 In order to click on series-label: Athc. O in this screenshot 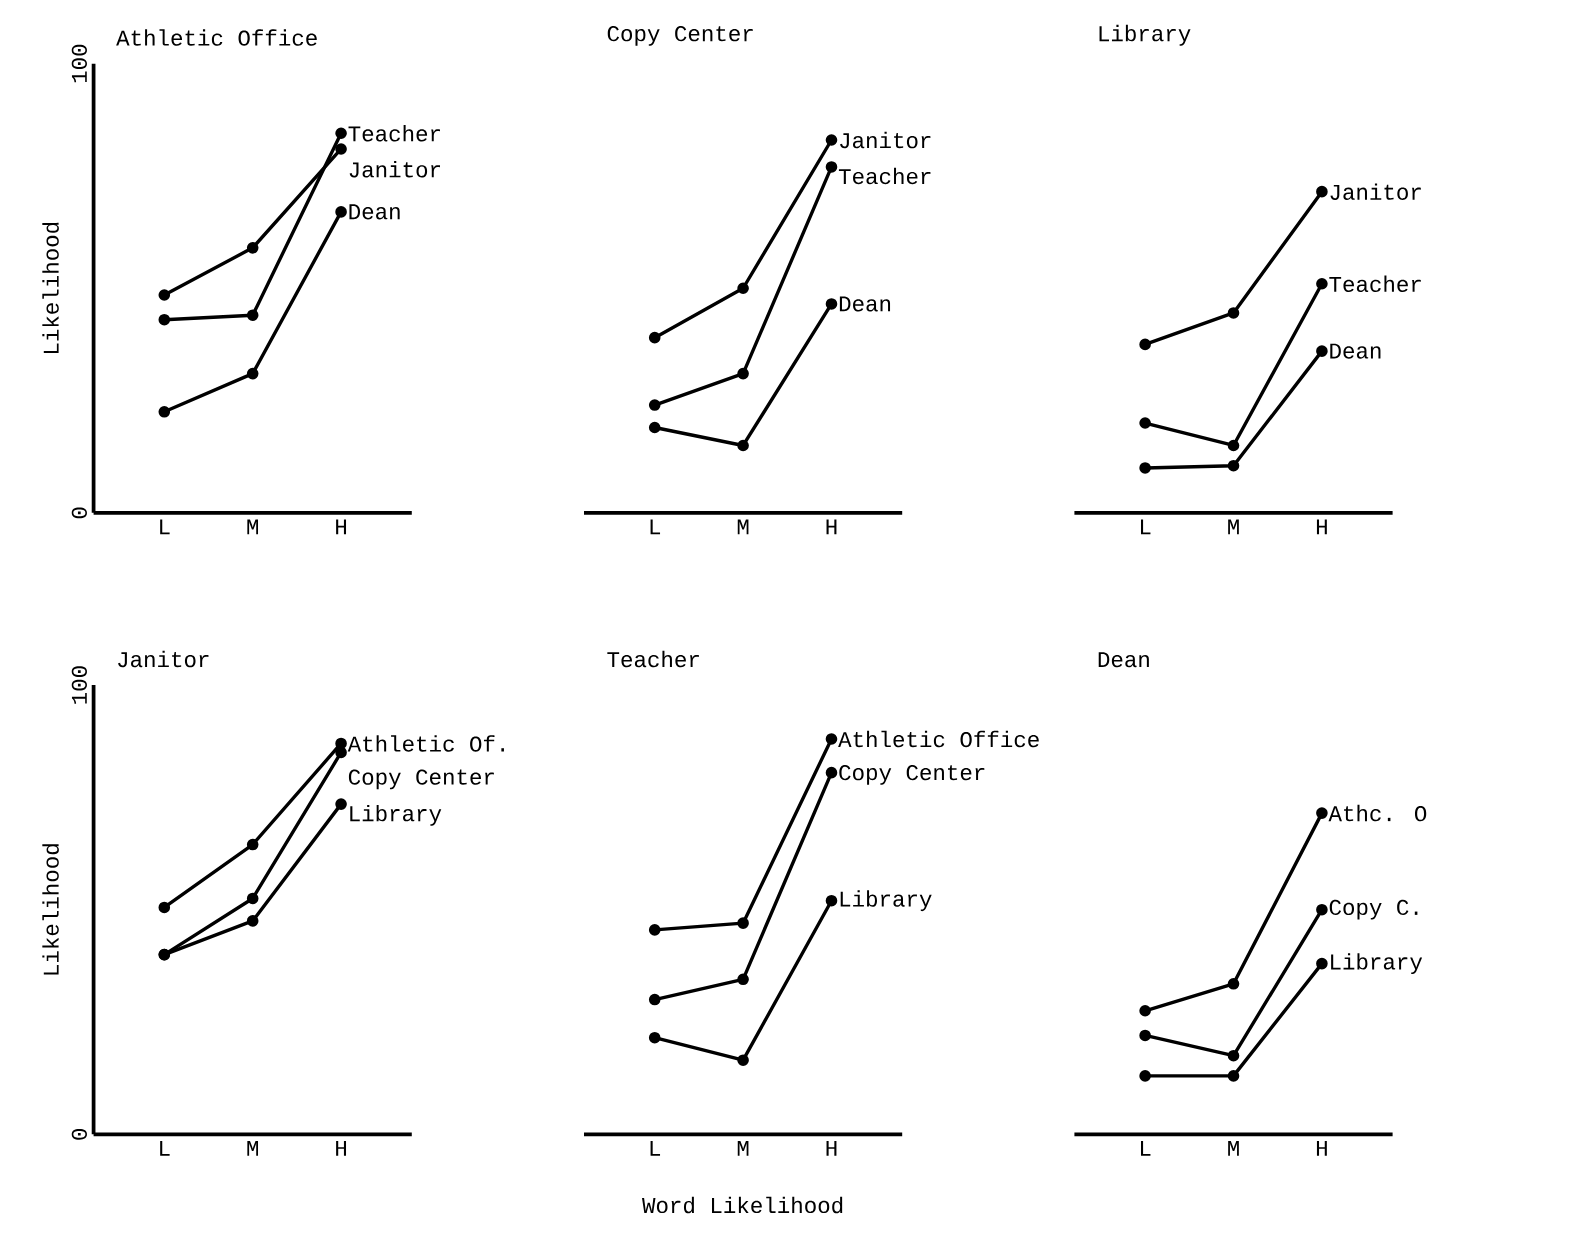, I will do `click(1377, 813)`.